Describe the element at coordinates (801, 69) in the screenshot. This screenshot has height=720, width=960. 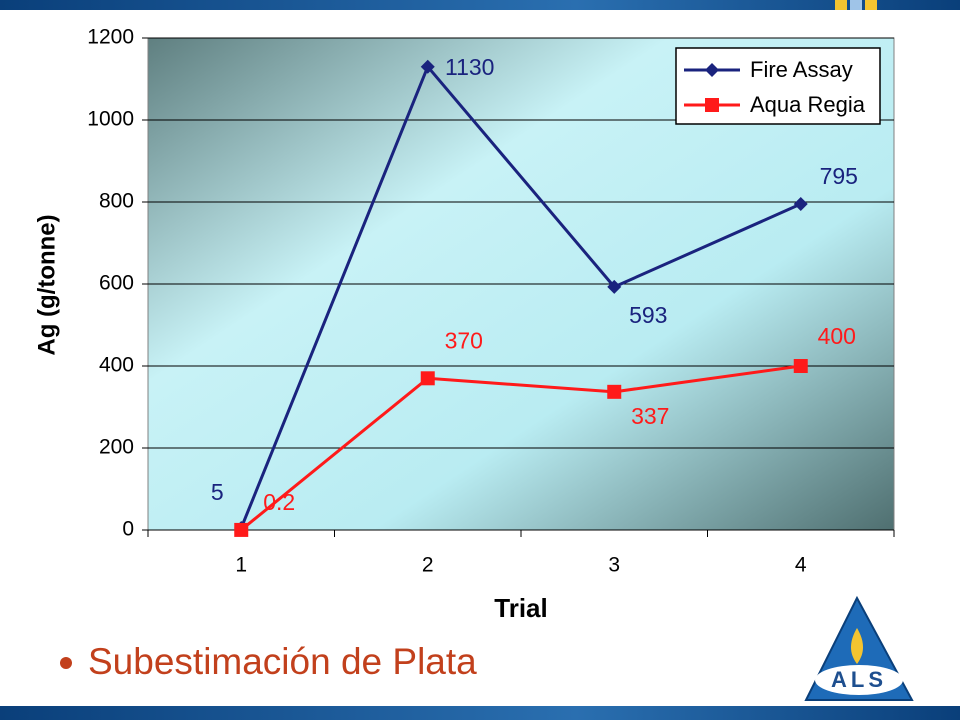
I see `legend-label: Fire Assay` at that location.